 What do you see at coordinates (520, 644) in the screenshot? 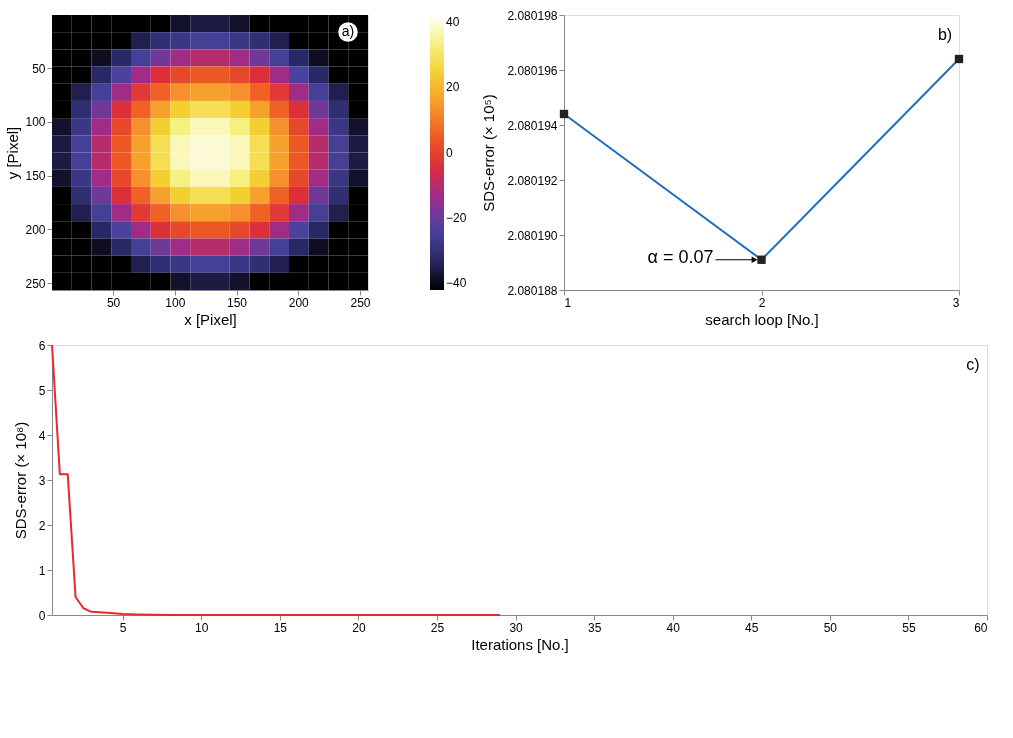
I see `x-axis-title: Iterations [No.]` at bounding box center [520, 644].